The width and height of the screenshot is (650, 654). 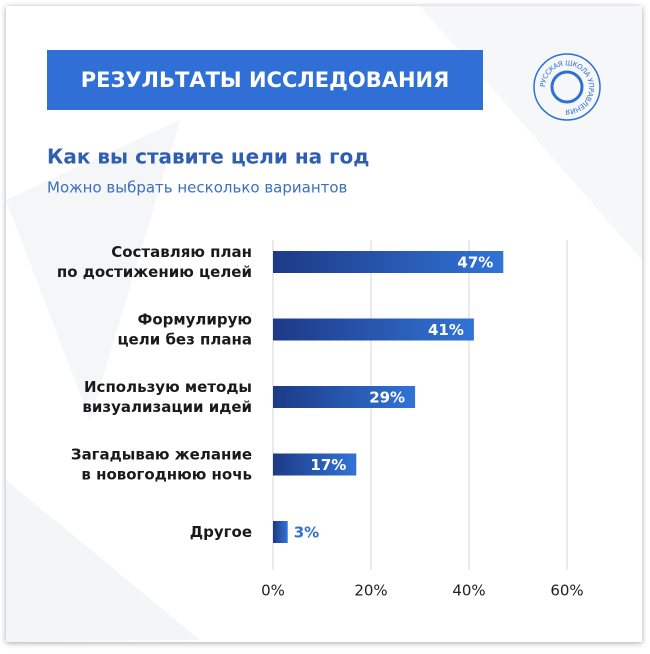 What do you see at coordinates (566, 591) in the screenshot?
I see `x-tick-label: 60%` at bounding box center [566, 591].